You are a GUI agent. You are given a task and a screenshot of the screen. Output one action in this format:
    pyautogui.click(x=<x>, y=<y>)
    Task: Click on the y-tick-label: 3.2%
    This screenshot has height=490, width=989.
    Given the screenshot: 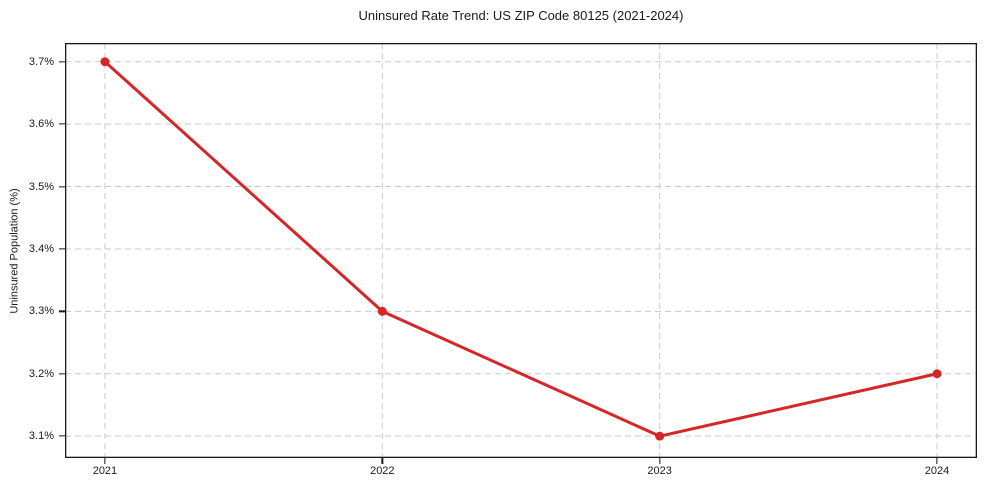 What is the action you would take?
    pyautogui.click(x=41, y=373)
    